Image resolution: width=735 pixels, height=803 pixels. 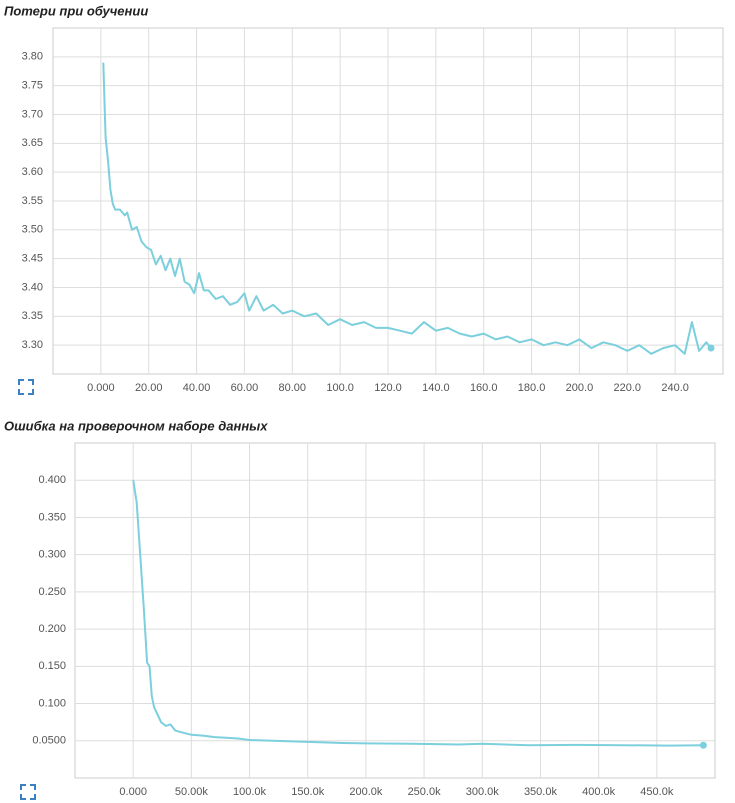 I want to click on x-tick-label: 250.0k, so click(x=425, y=792).